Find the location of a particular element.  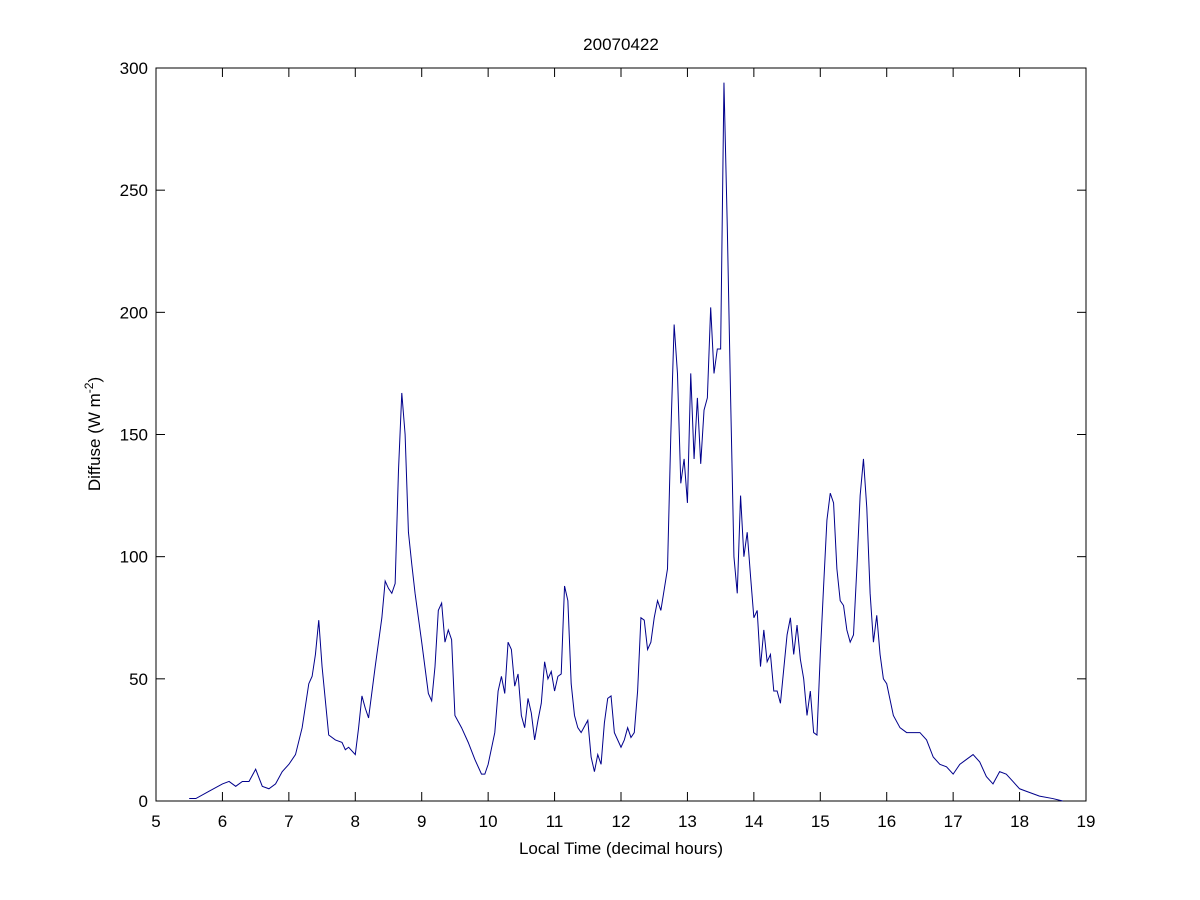

x-tick-label: 14 is located at coordinates (753, 821).